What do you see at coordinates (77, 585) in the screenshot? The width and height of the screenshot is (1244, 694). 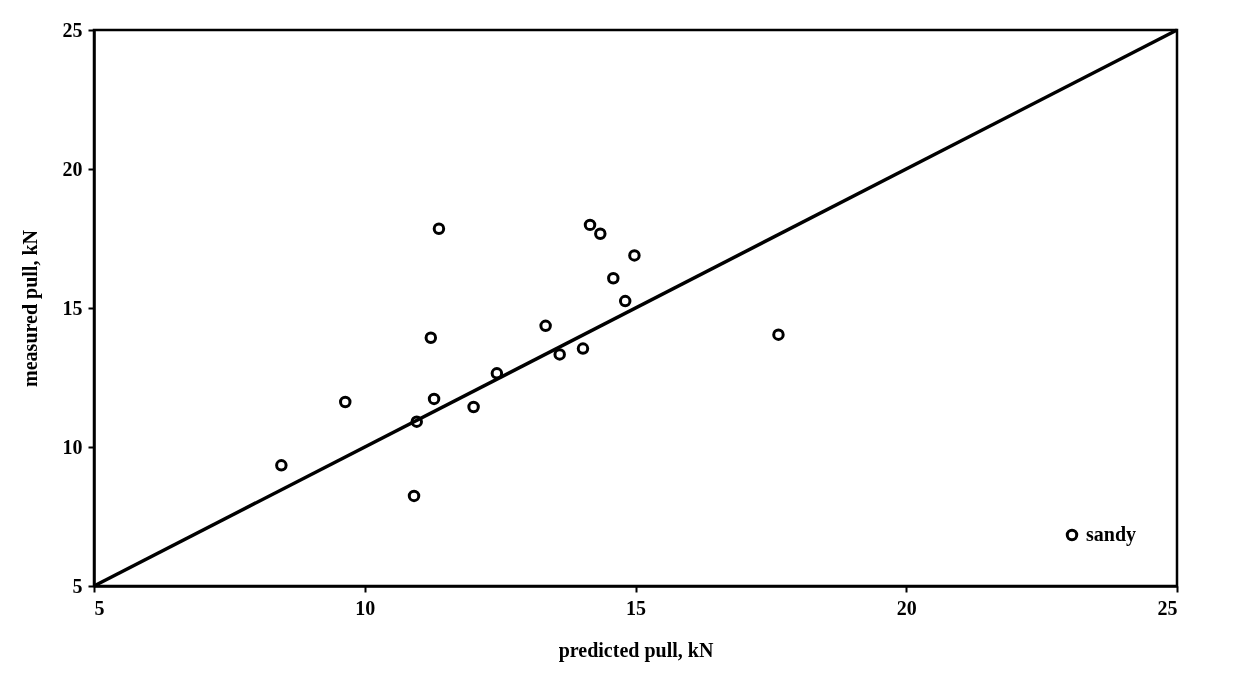 I see `y-tick-label: 5` at bounding box center [77, 585].